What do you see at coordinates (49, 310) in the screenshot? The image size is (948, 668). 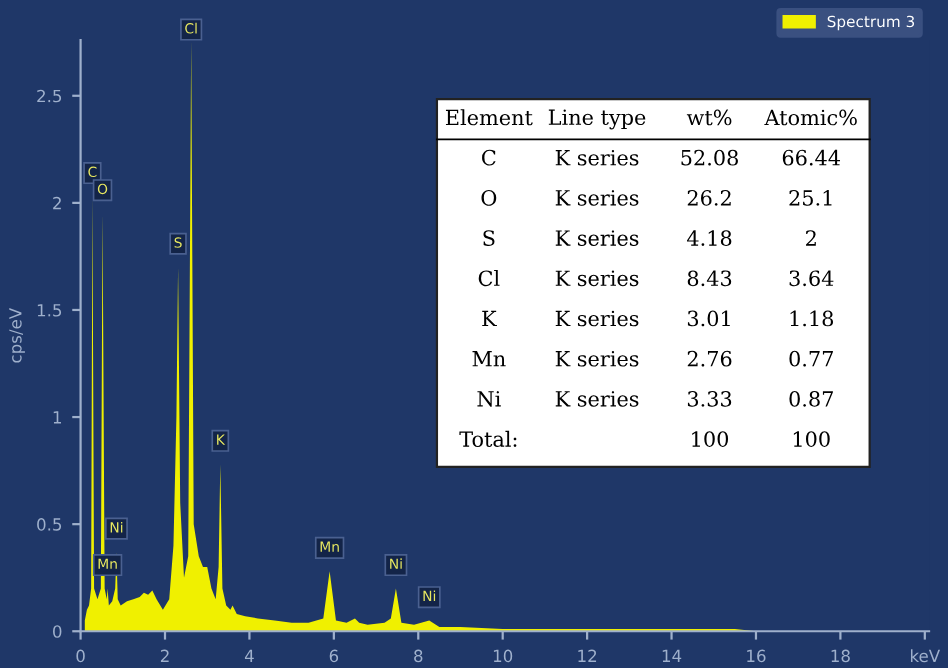 I see `y-tick-label: 1.5` at bounding box center [49, 310].